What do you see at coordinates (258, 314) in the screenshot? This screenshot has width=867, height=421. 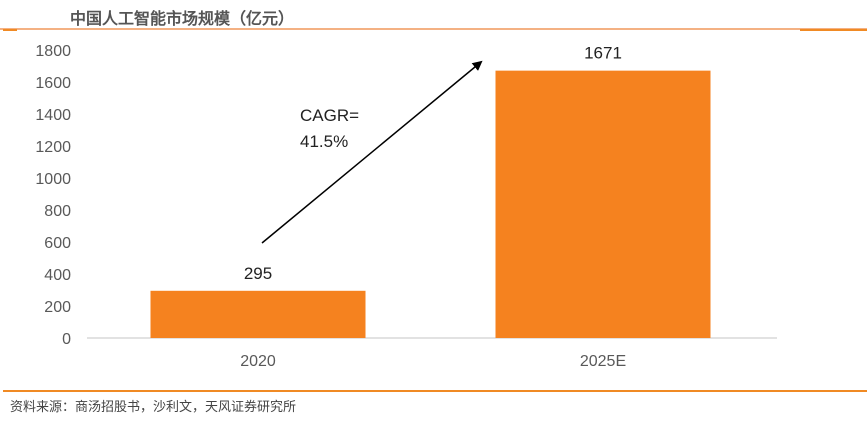 I see `bar-2020` at bounding box center [258, 314].